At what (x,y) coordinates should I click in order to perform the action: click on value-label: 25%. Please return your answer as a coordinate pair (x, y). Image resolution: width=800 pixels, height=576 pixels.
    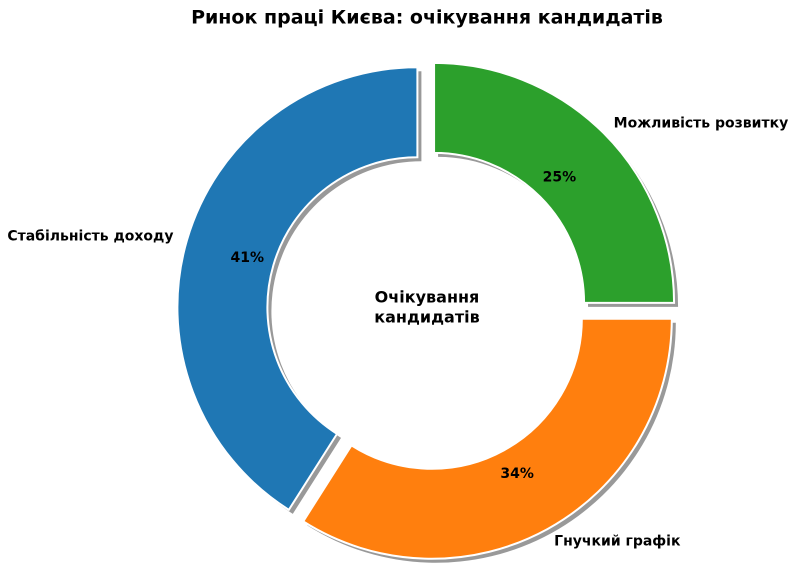
    Looking at the image, I should click on (560, 178).